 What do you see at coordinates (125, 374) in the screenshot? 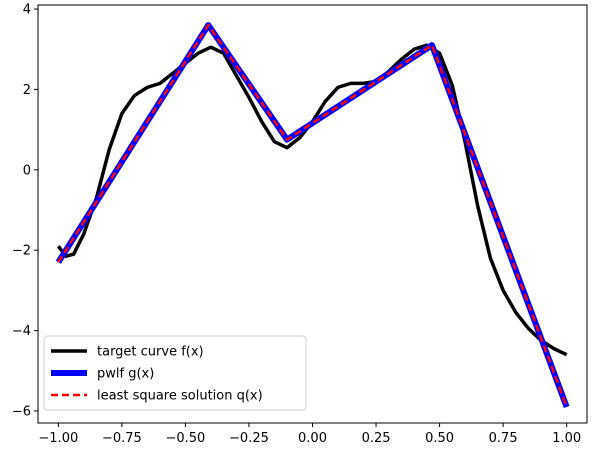
I see `legend-label-1: pwlf g(x)` at bounding box center [125, 374].